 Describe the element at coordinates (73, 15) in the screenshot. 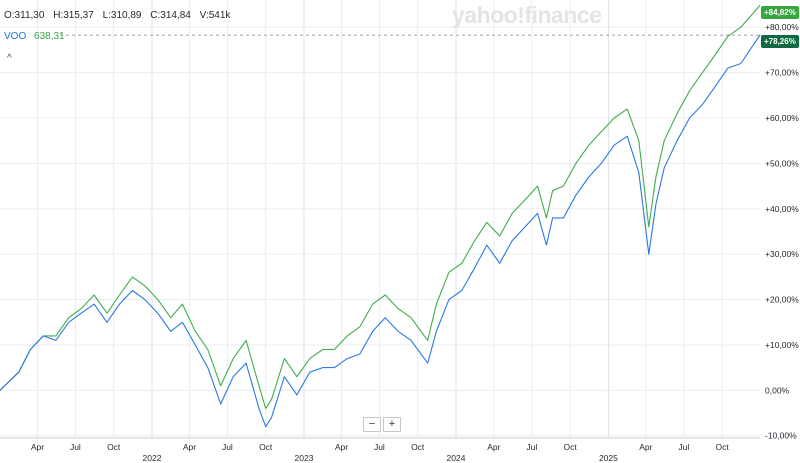

I see `high-value: H:315,37` at that location.